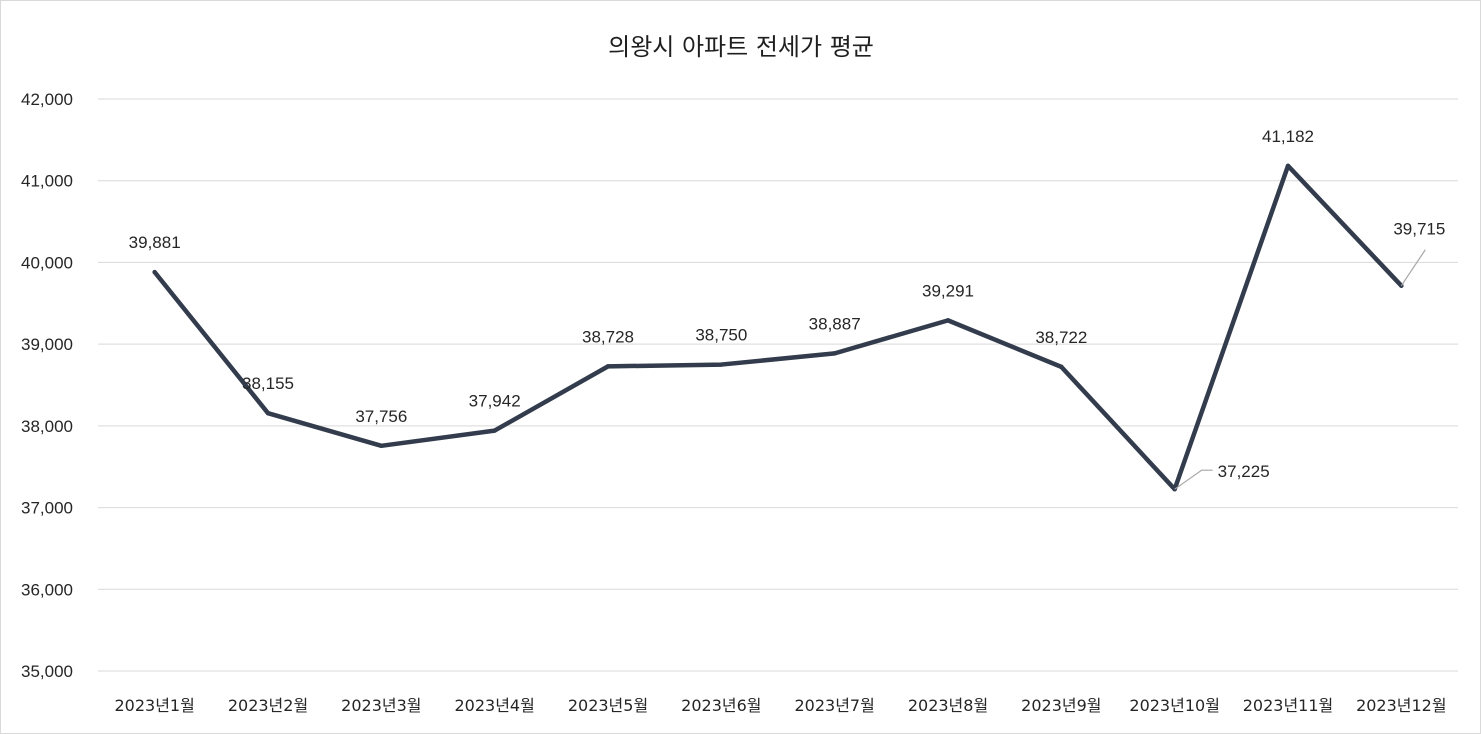  What do you see at coordinates (834, 705) in the screenshot?
I see `x-tick-label: 2023년7월` at bounding box center [834, 705].